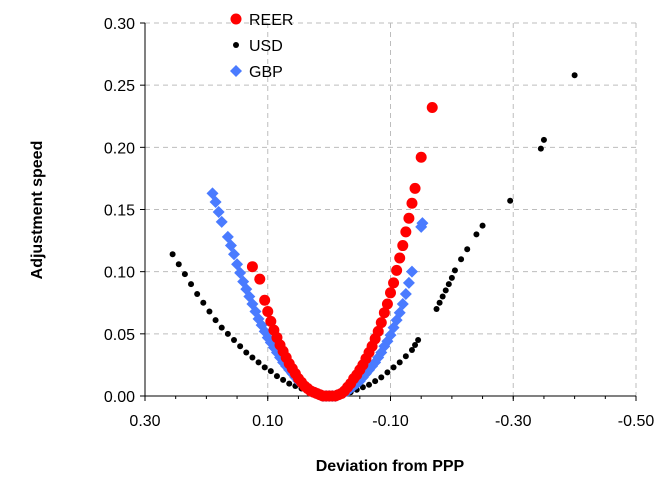  Describe the element at coordinates (119, 24) in the screenshot. I see `y-tick-label: 0.30` at that location.